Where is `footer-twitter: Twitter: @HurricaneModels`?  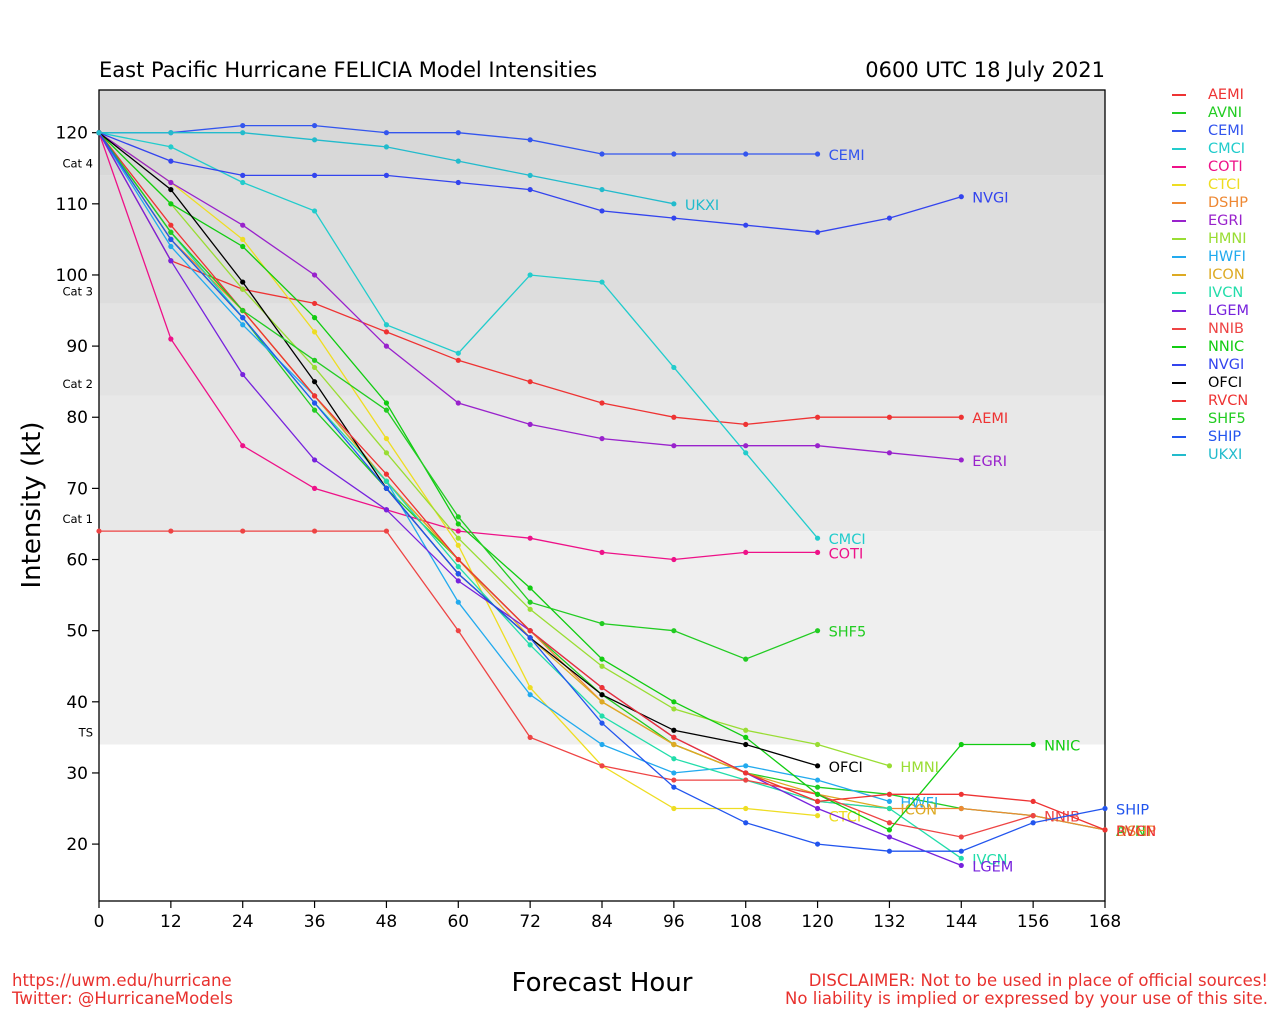 footer-twitter: Twitter: @HurricaneModels is located at coordinates (122, 998).